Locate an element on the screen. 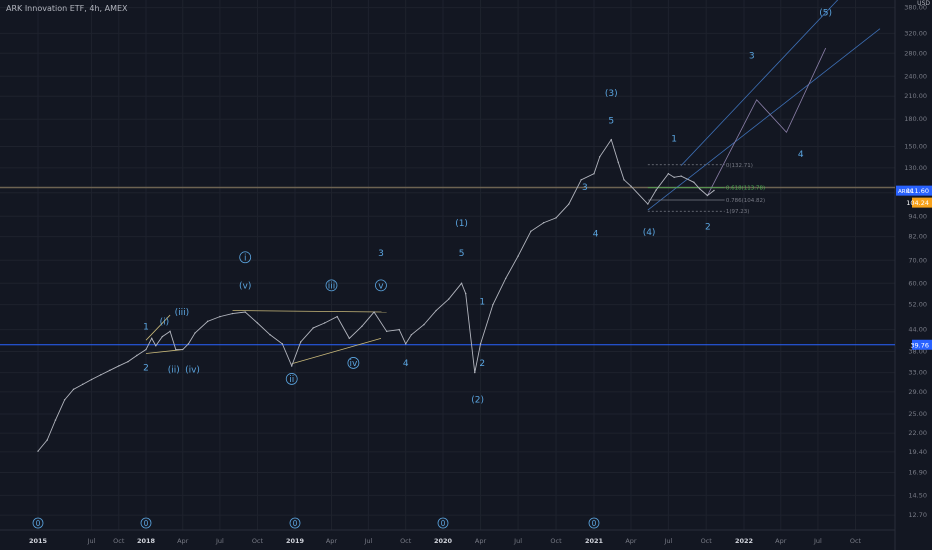 This screenshot has width=932, height=550. x-tick-label: 2020 is located at coordinates (443, 541).